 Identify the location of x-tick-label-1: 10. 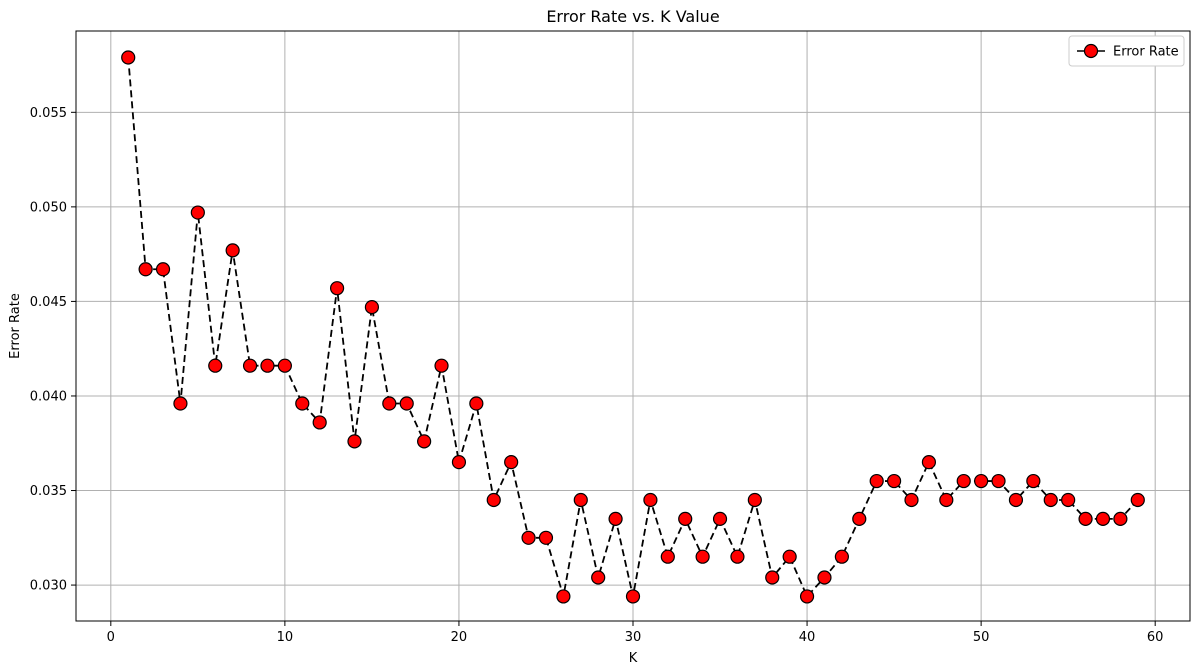
(285, 637).